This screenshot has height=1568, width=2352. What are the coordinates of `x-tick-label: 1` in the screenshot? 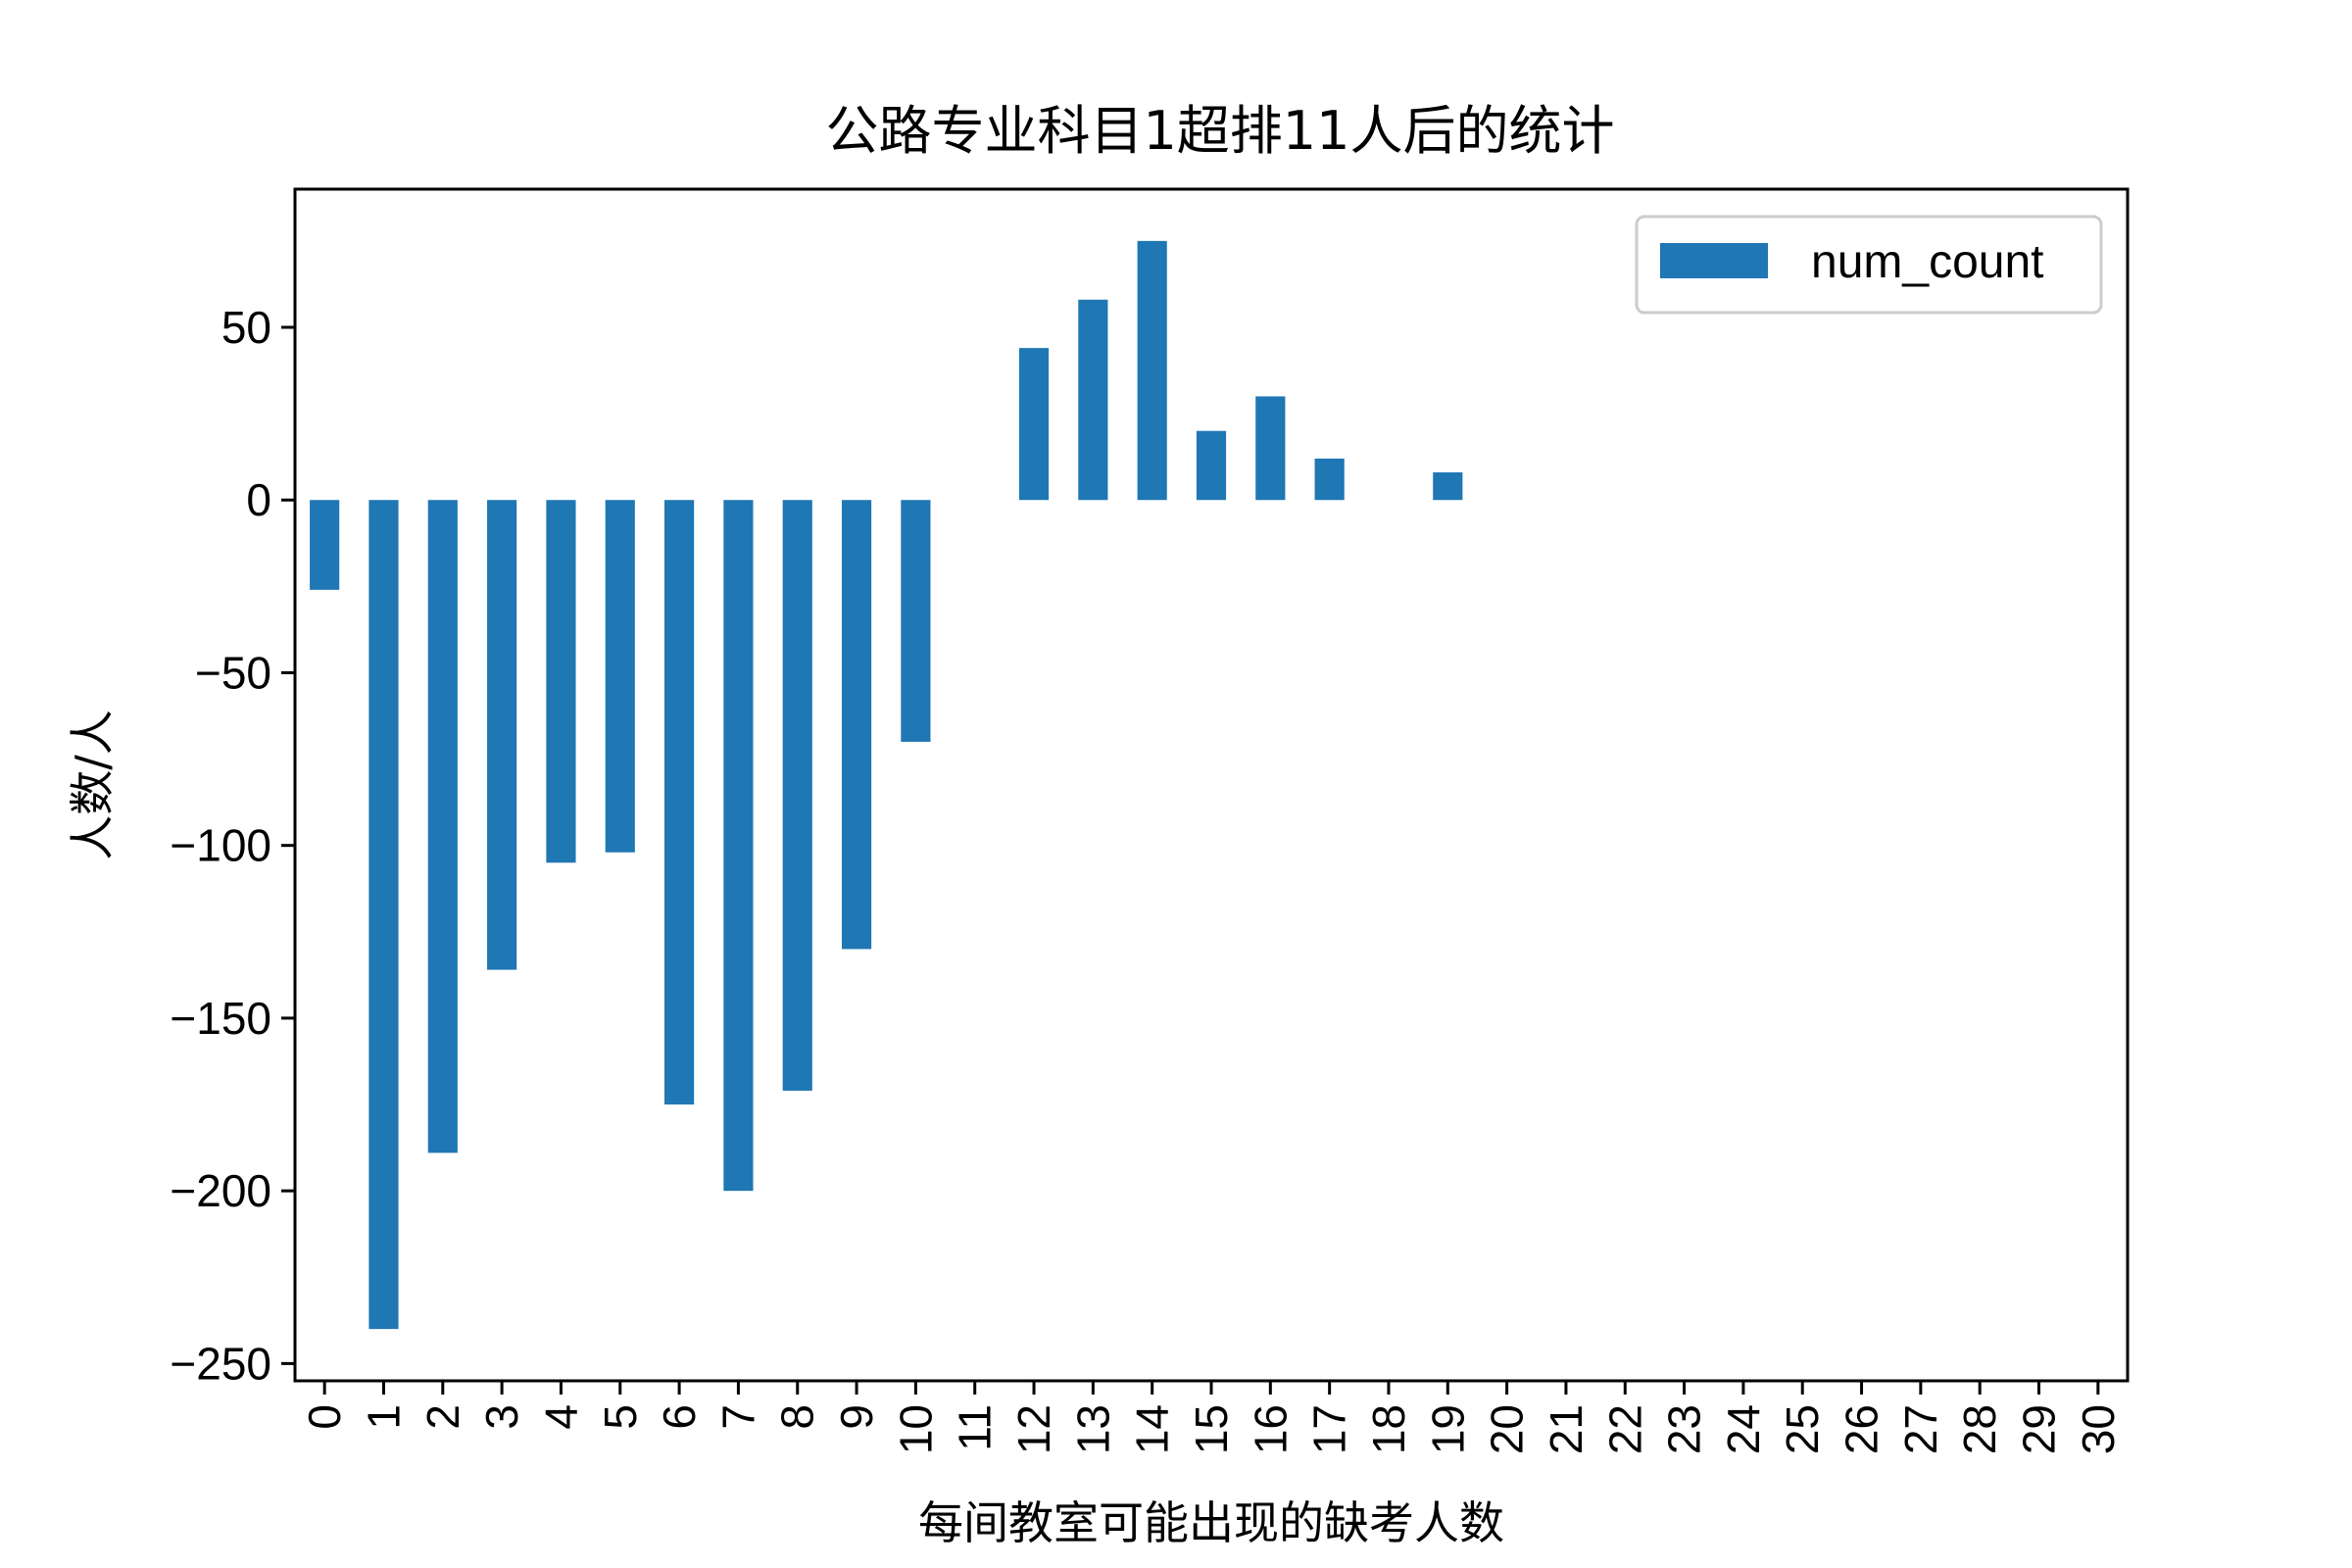 It's located at (383, 1417).